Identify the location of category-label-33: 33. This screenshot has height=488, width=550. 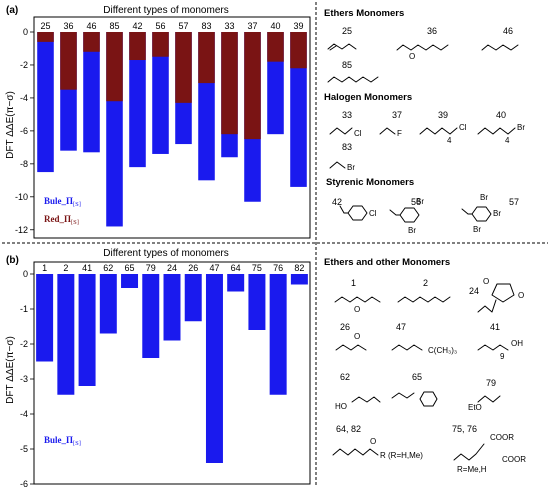
(229, 26).